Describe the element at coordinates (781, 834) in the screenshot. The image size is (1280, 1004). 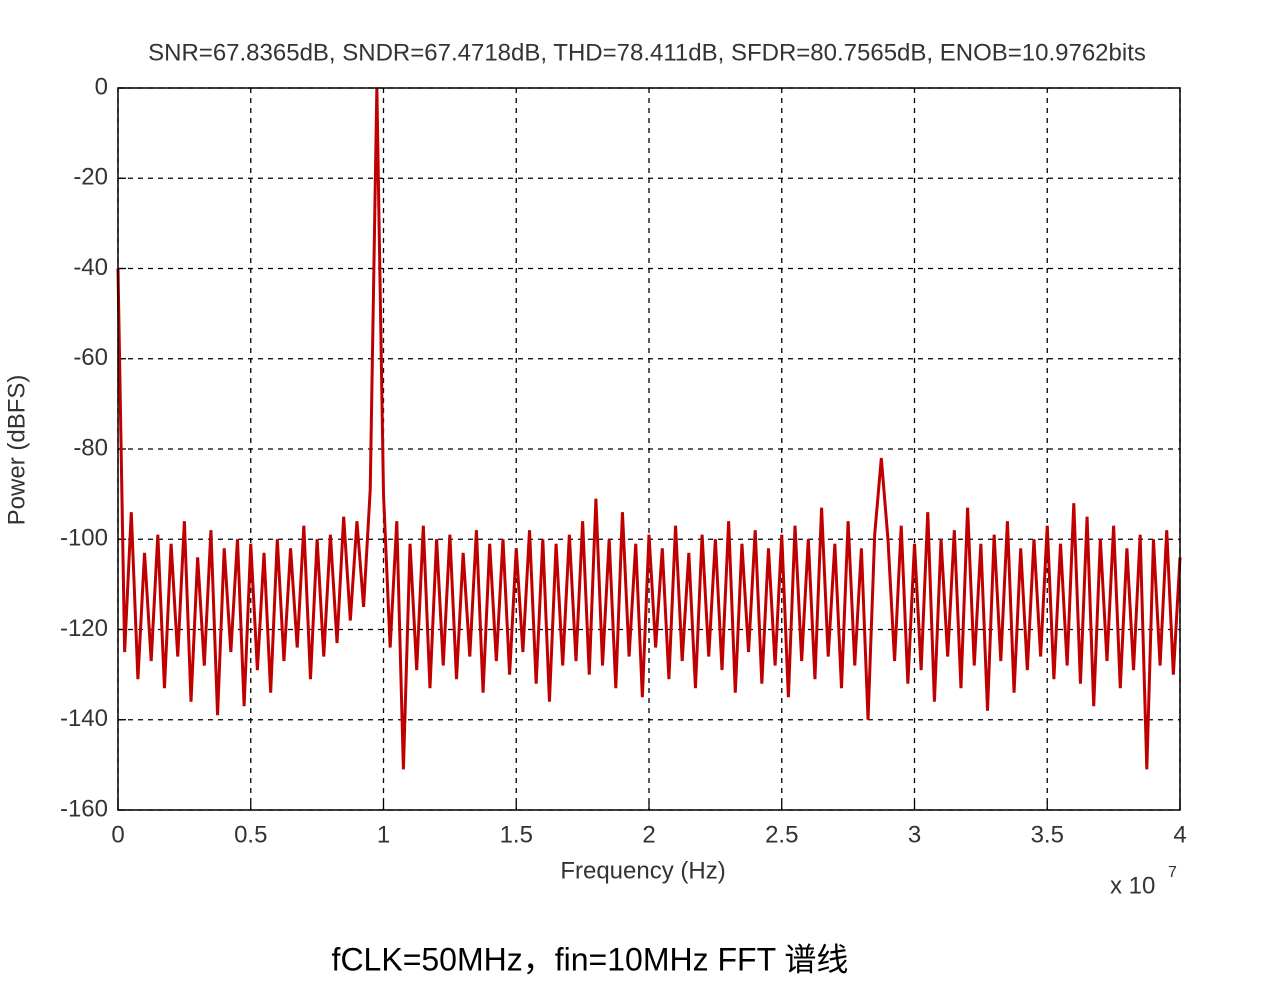
I see `x-tick-label: 2.5` at that location.